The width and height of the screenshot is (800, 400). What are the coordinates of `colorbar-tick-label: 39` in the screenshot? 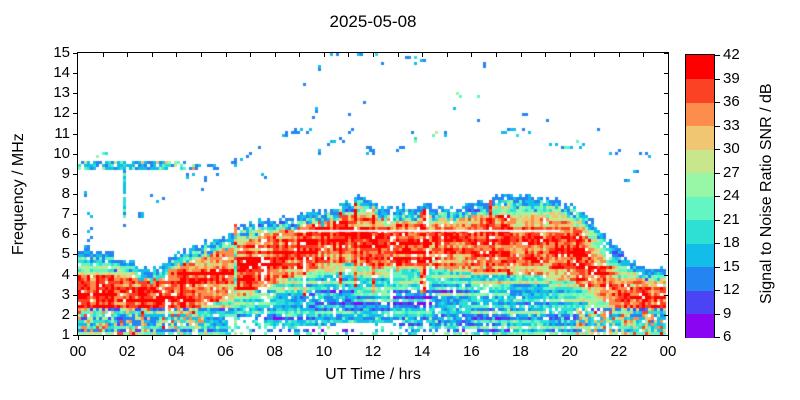 It's located at (731, 78).